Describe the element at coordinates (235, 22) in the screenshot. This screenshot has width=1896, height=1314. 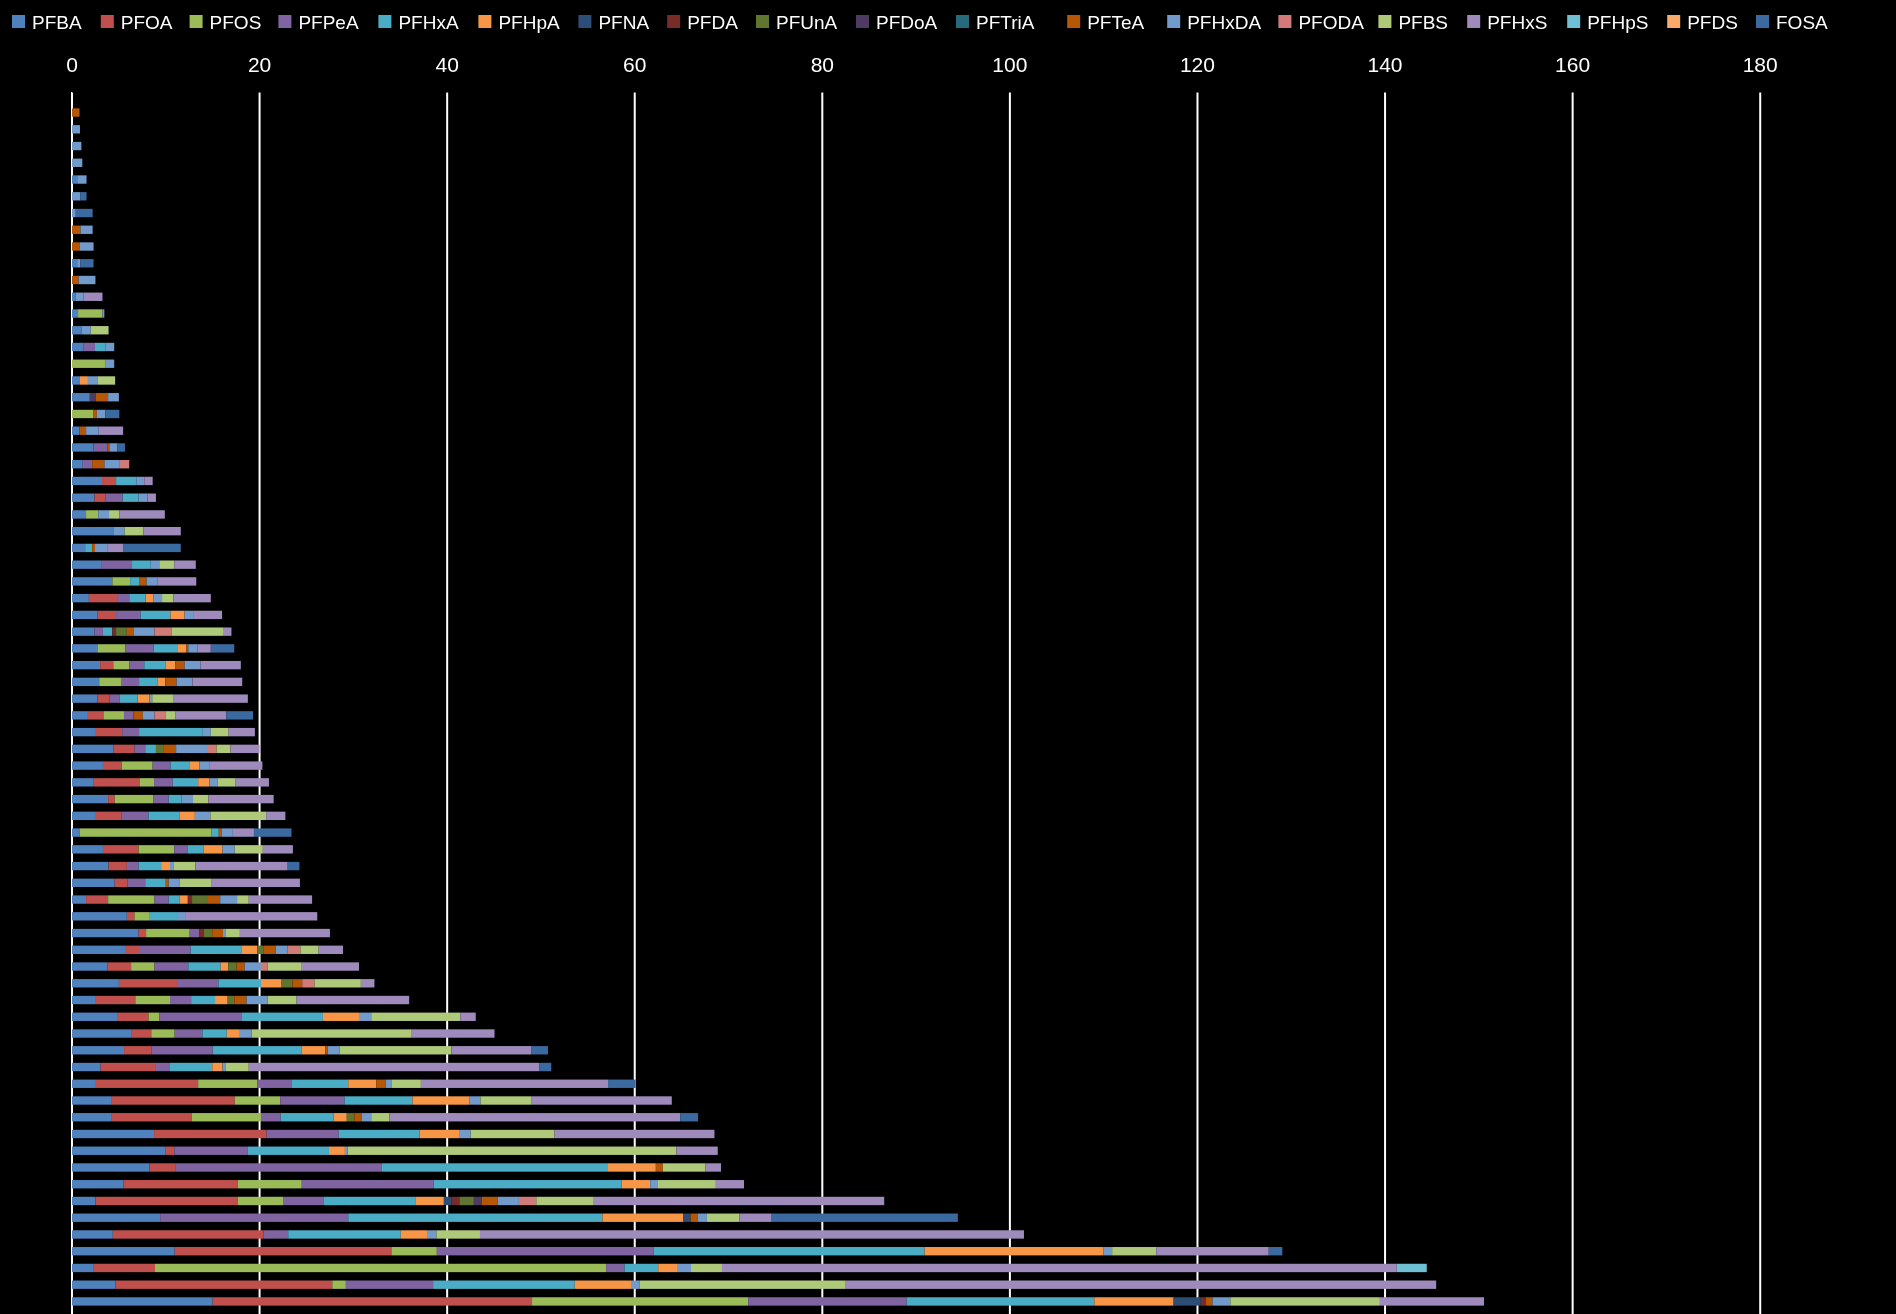
I see `legend-label: PFOS` at that location.